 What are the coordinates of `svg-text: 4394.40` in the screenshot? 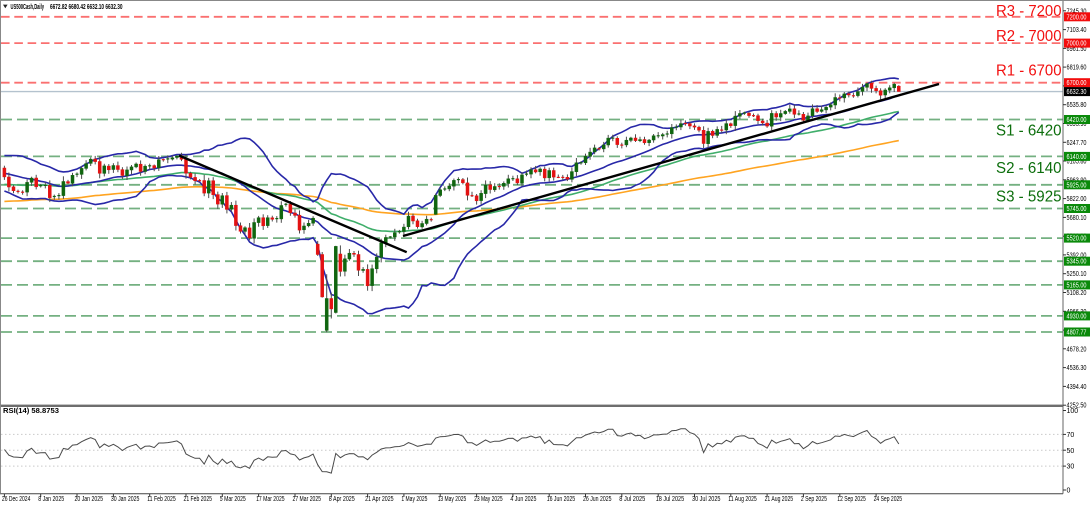 It's located at (1077, 387).